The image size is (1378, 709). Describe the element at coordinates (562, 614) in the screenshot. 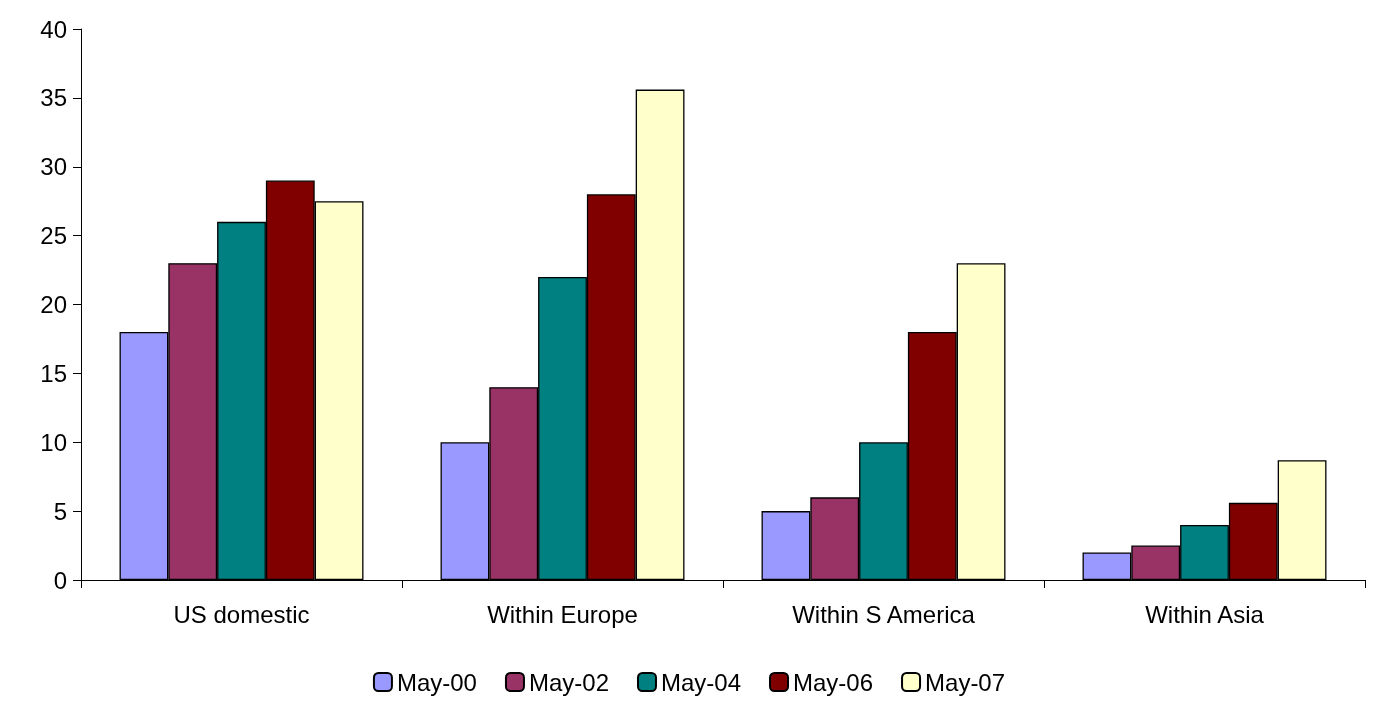

I see `x-tick-label: Within Europe` at that location.